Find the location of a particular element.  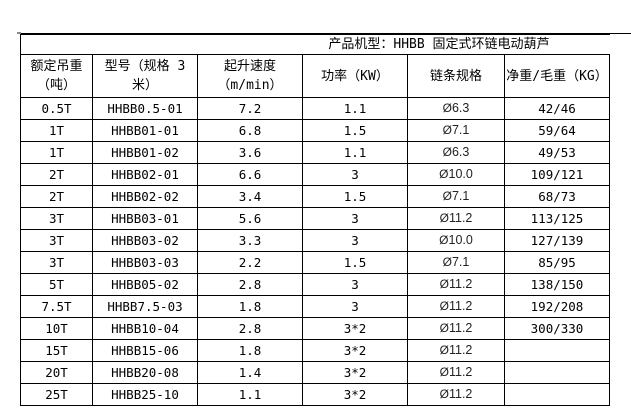

cell-rated-load: 25T is located at coordinates (56, 394).